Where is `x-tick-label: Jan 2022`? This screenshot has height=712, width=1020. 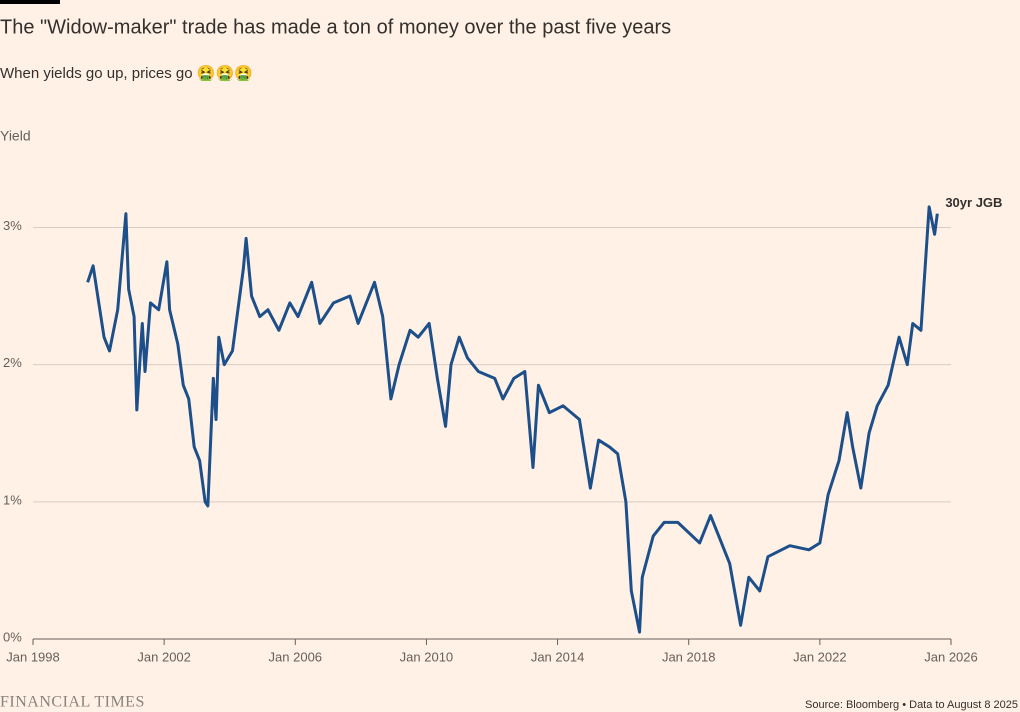 x-tick-label: Jan 2022 is located at coordinates (820, 656).